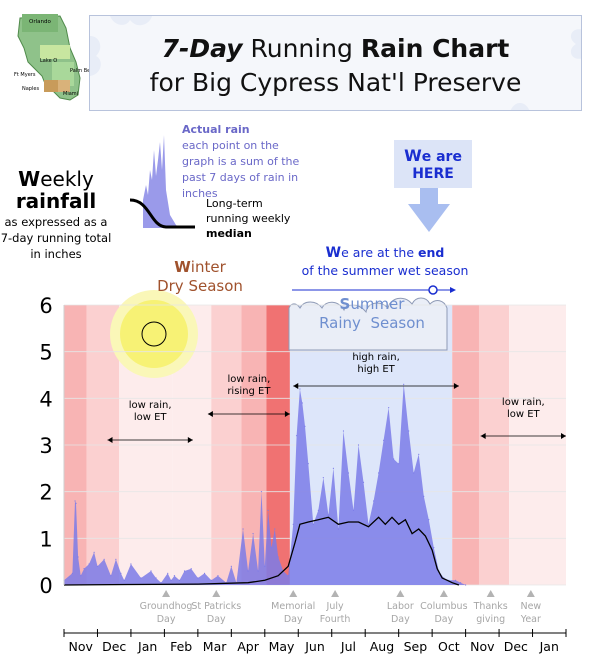 This screenshot has width=601, height=671. Describe the element at coordinates (200, 286) in the screenshot. I see `winter-line2: Dry Season` at that location.